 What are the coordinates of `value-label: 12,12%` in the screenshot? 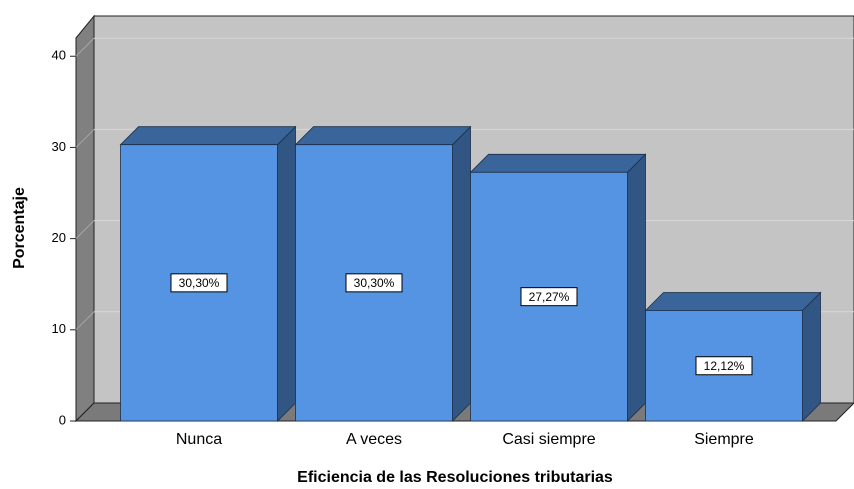 It's located at (724, 366).